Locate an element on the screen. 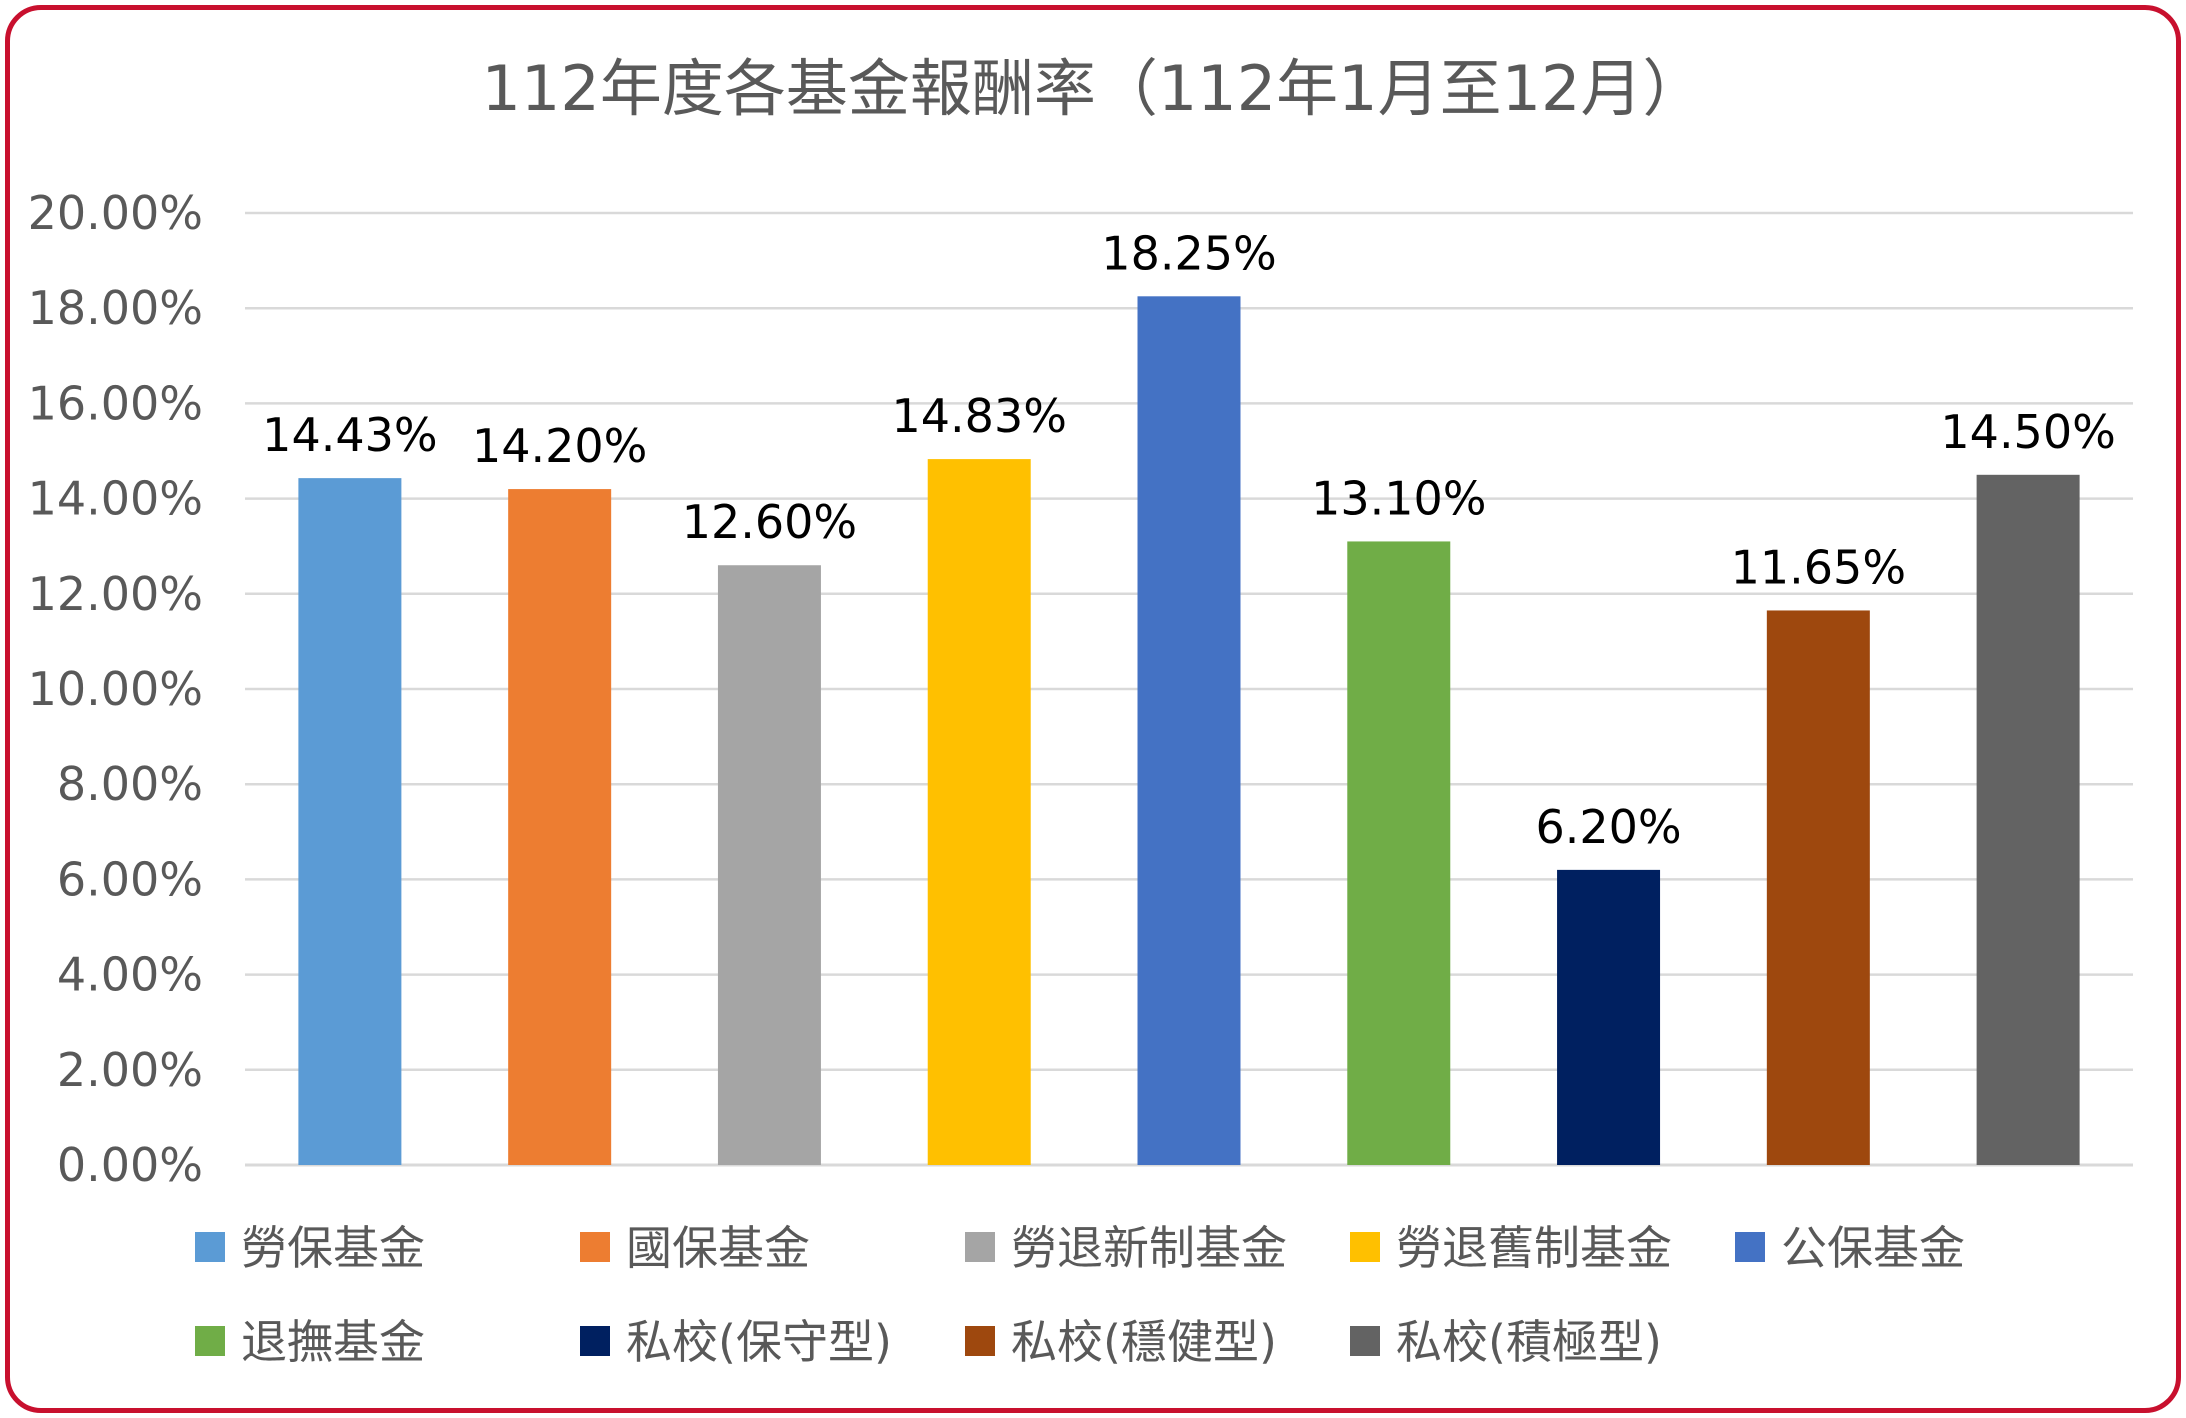 This screenshot has width=2186, height=1418. y-tick-label: 2.00% is located at coordinates (130, 1070).